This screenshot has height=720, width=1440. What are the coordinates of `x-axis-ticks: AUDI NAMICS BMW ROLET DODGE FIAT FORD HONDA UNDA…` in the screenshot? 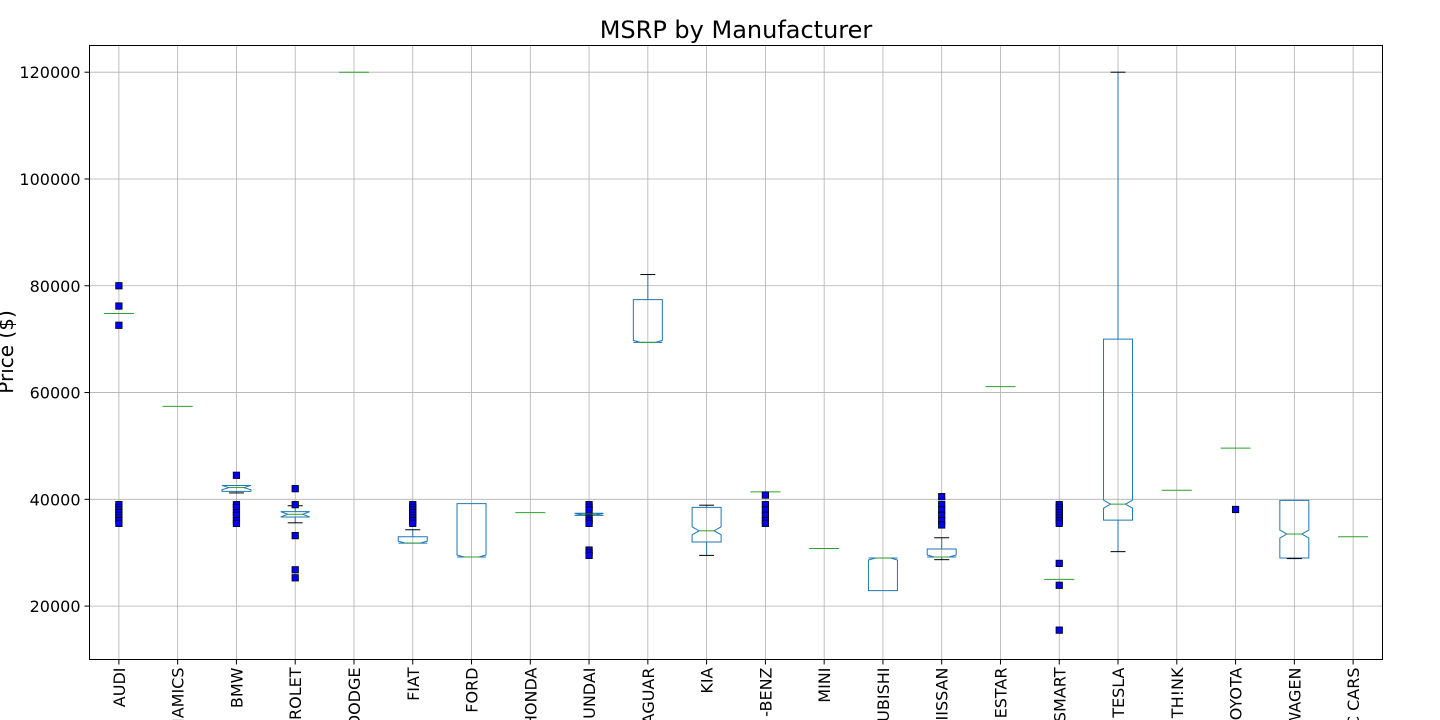 It's located at (736, 689).